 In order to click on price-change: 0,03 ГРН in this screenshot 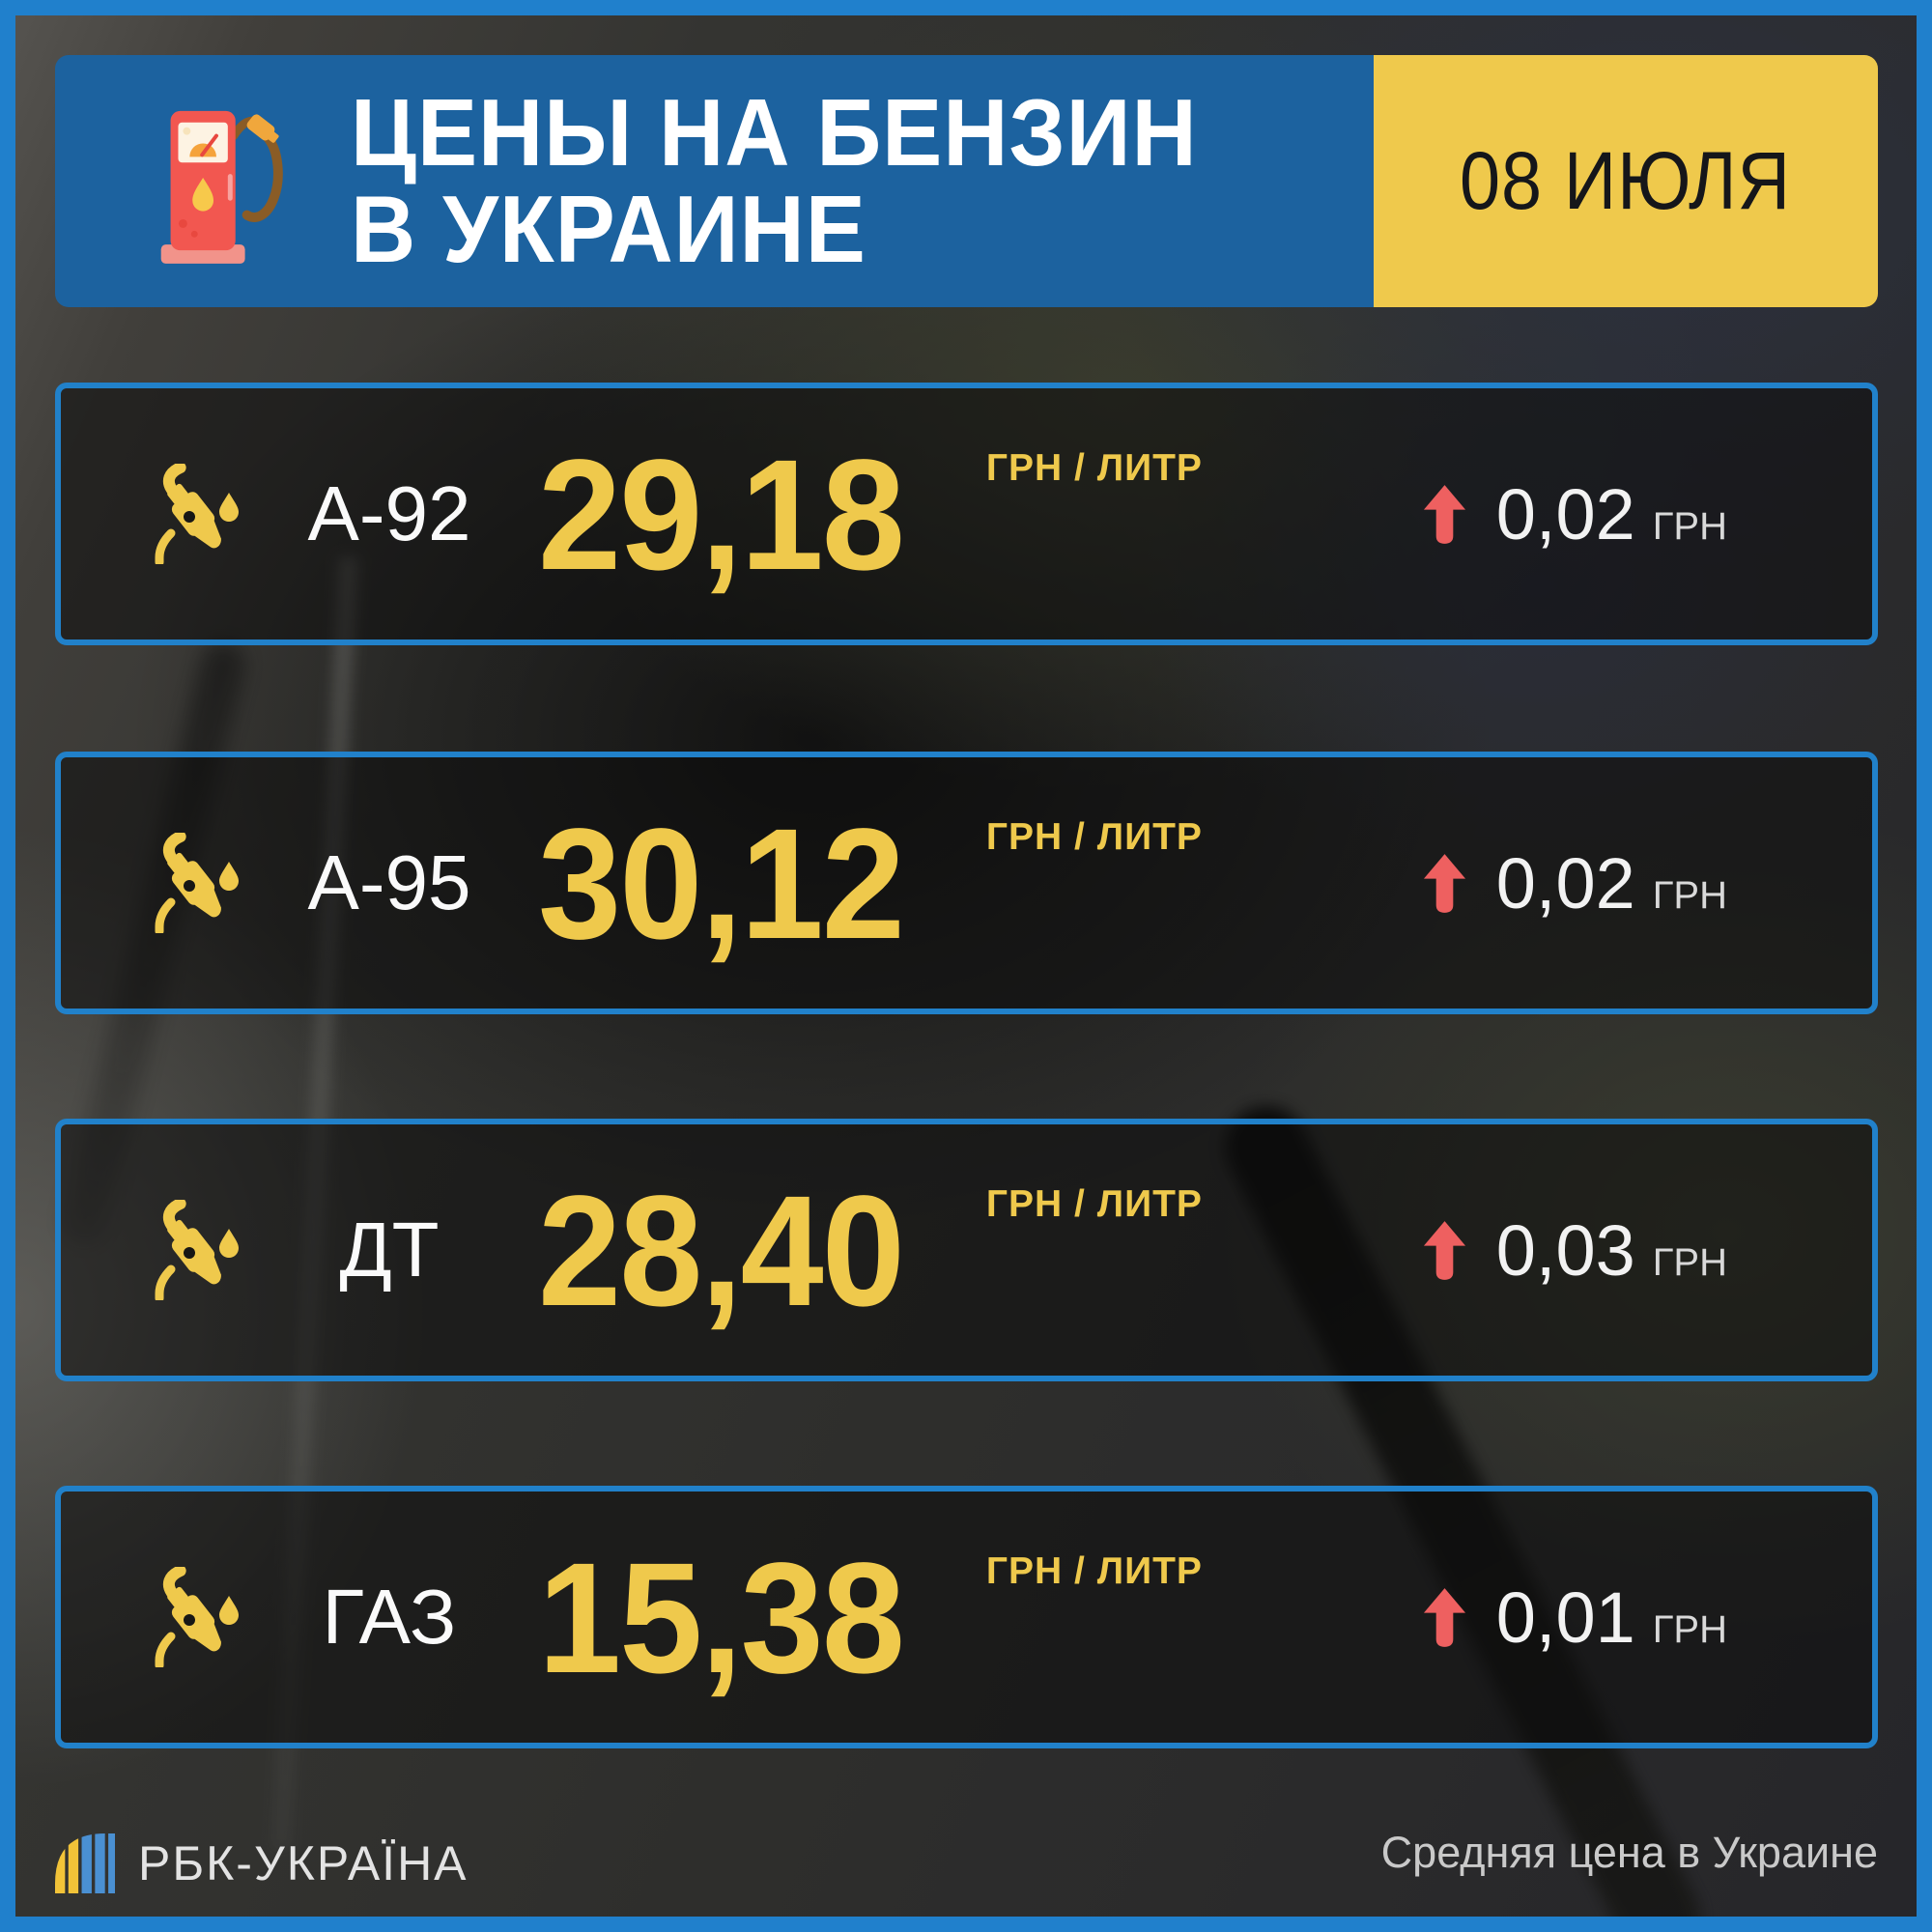, I will do `click(1574, 1250)`.